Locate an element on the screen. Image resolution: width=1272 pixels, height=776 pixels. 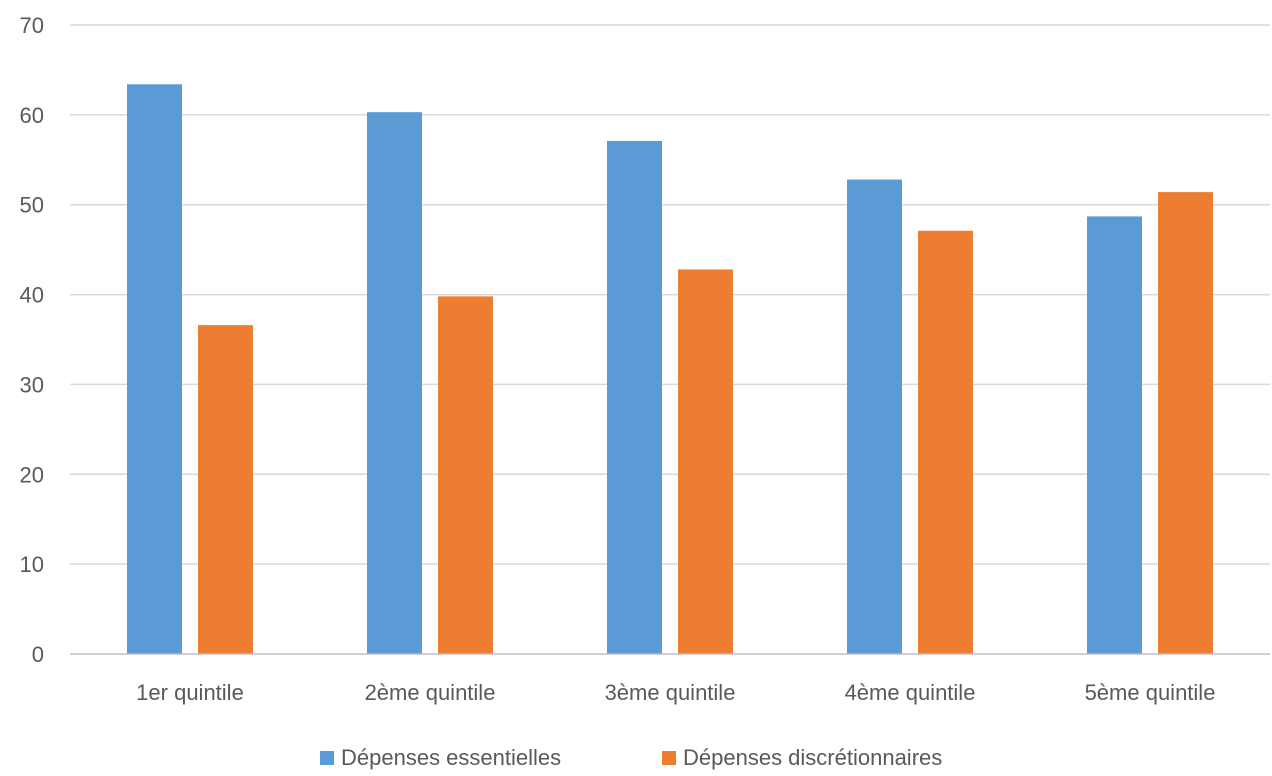
y-tick-label: 60 is located at coordinates (32, 115).